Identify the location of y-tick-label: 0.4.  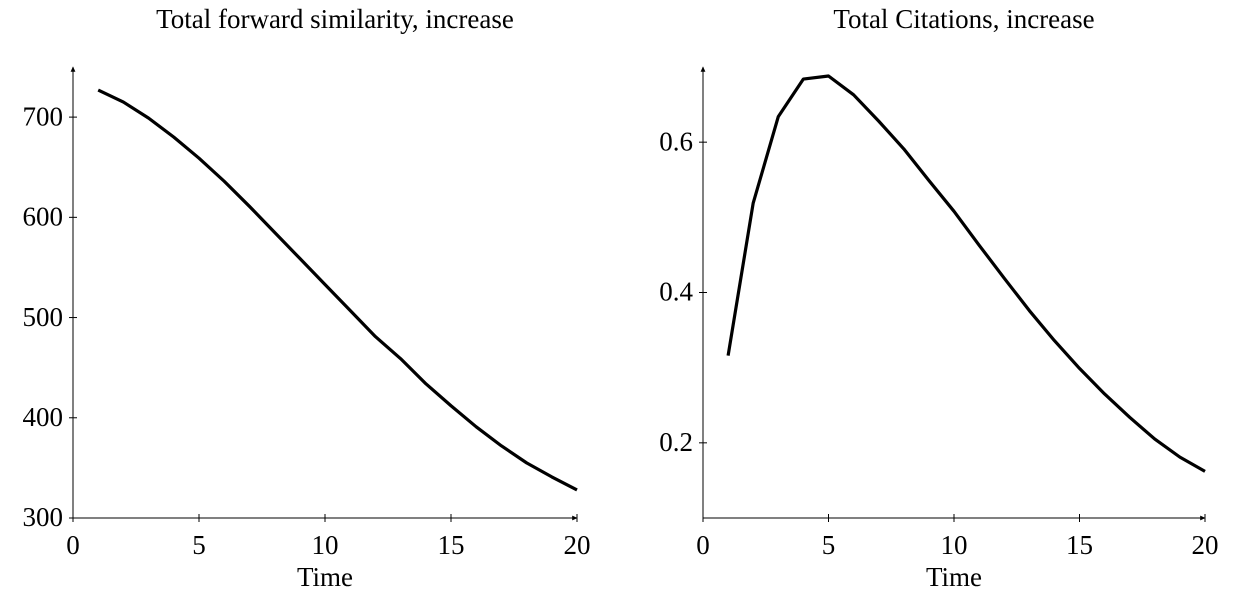
(676, 292).